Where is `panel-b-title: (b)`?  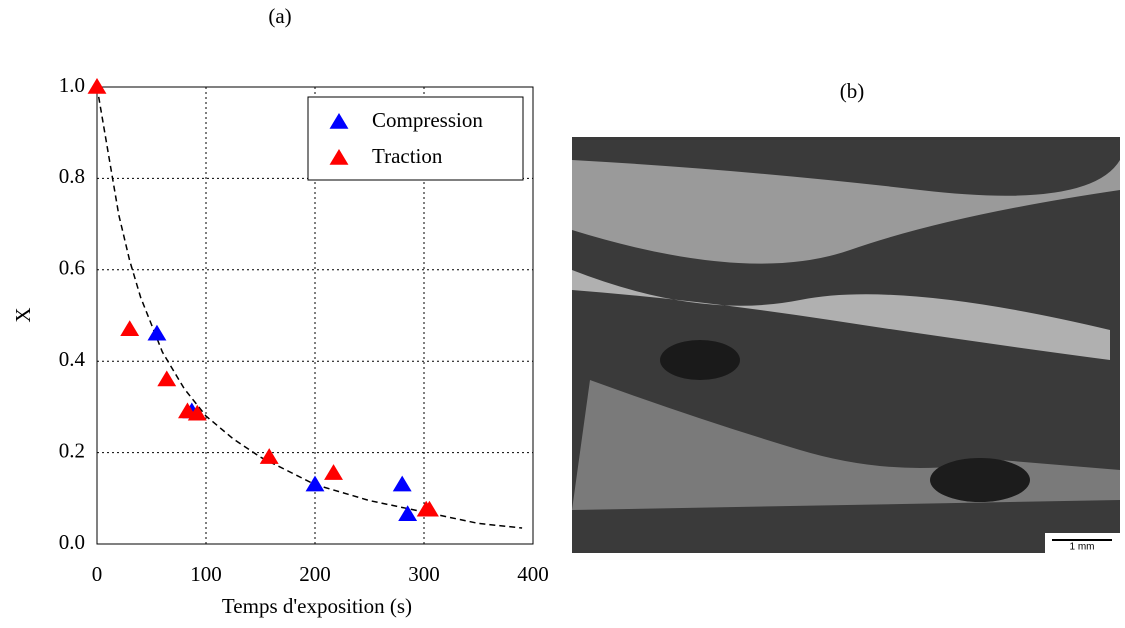 panel-b-title: (b) is located at coordinates (852, 91).